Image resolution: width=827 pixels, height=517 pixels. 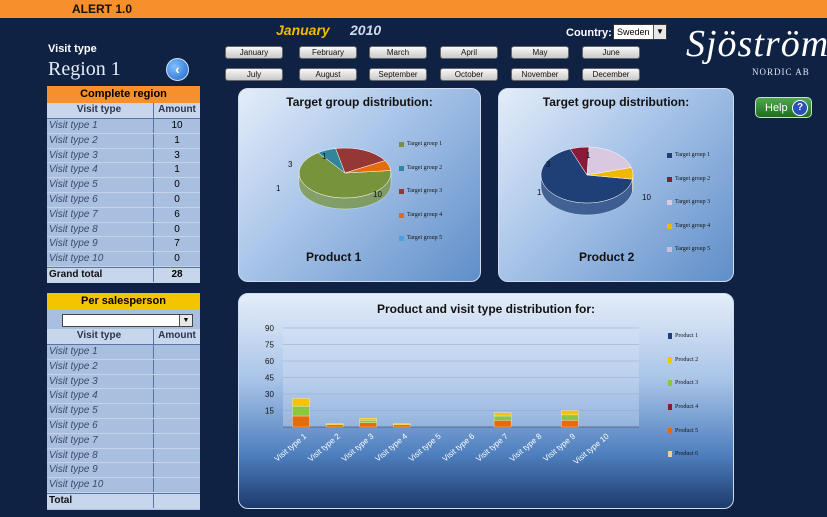 What do you see at coordinates (640, 32) in the screenshot?
I see `country-select: Sweden ▼` at bounding box center [640, 32].